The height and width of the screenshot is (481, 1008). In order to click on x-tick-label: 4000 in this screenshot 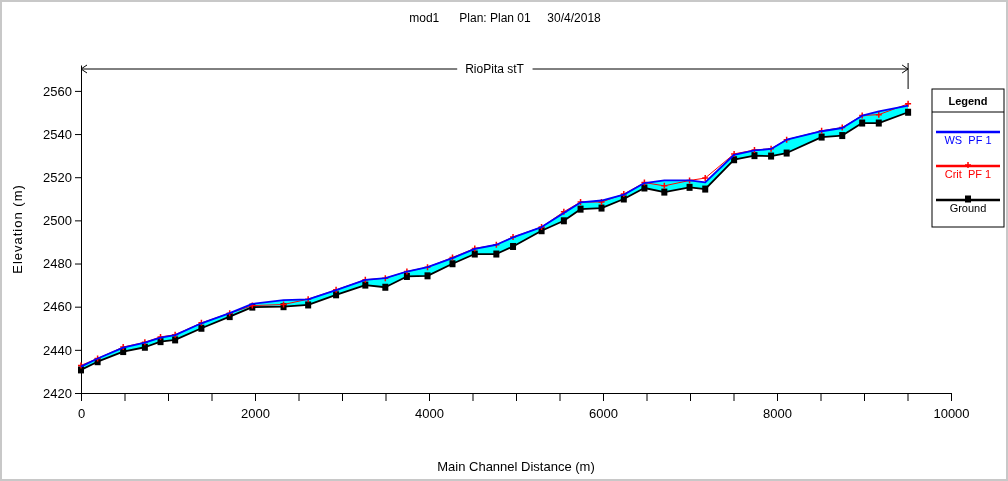, I will do `click(429, 414)`.